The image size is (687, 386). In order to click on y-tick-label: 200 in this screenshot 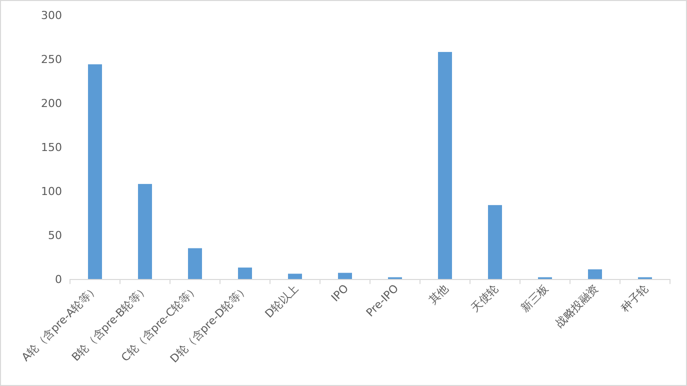, I will do `click(51, 103)`.